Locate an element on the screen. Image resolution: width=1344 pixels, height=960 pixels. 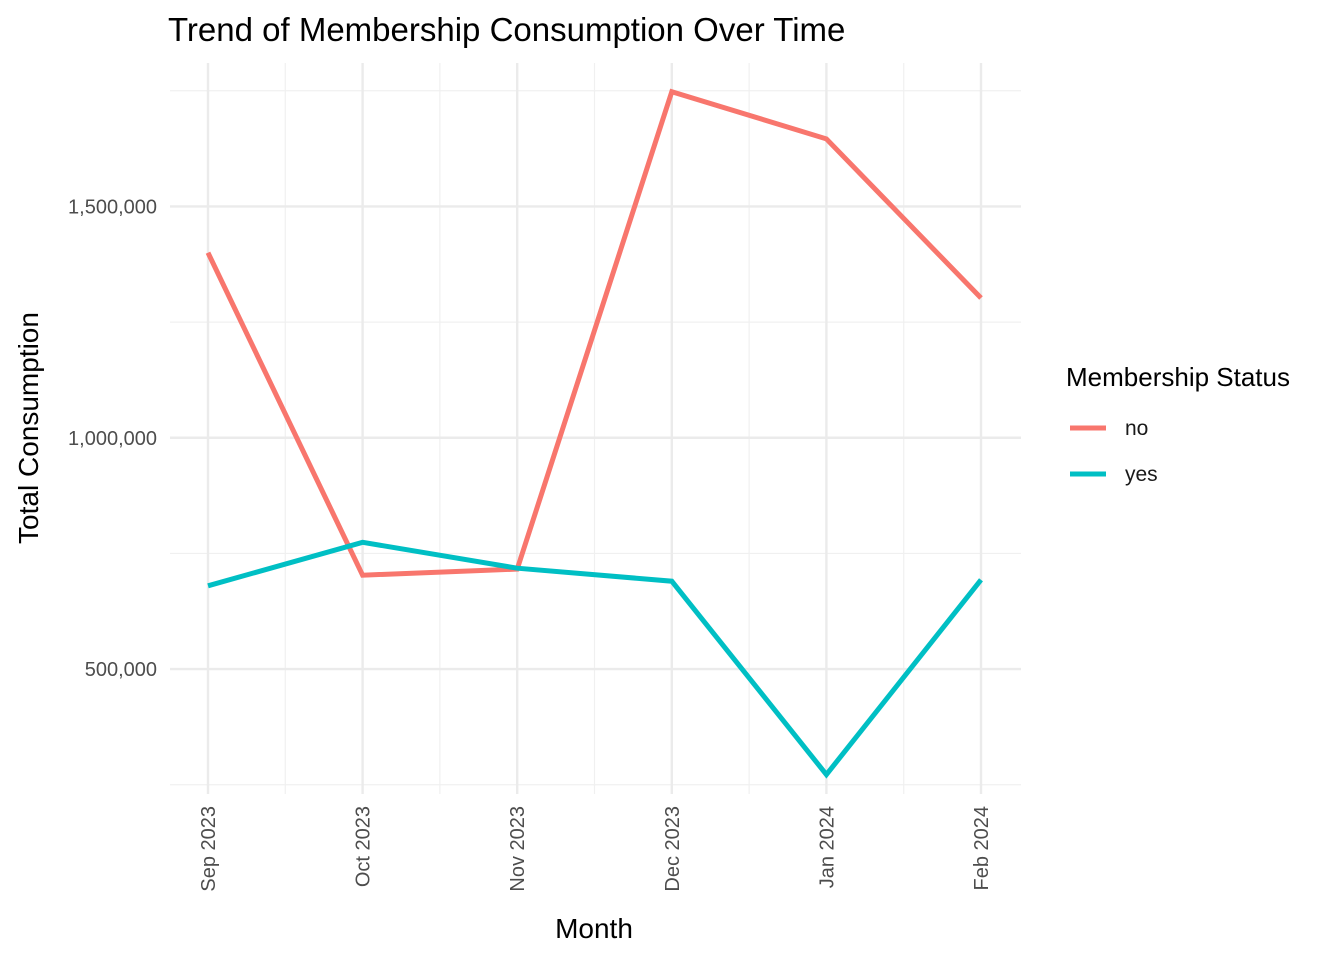
x-axis-title: Month is located at coordinates (594, 928).